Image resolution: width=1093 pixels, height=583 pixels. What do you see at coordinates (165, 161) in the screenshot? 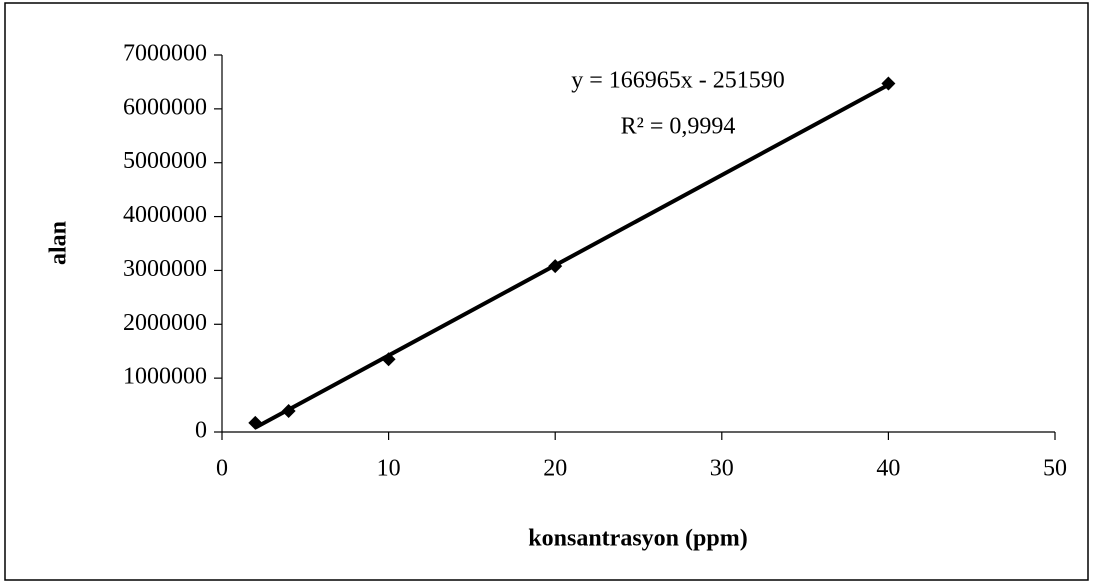
I see `y-tick-label: 5000000` at bounding box center [165, 161].